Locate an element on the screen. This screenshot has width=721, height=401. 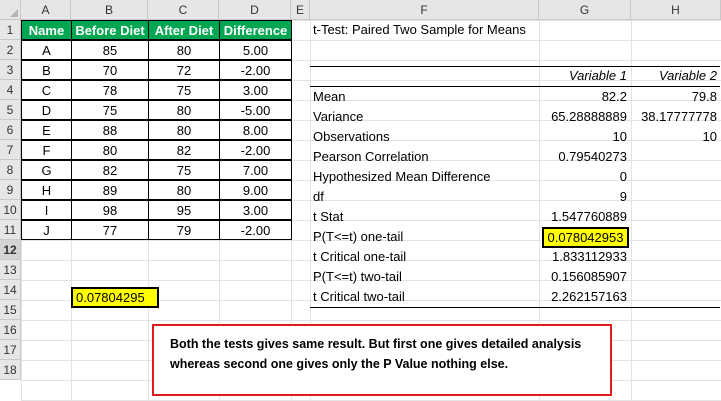
table-header-before-diet: Before Diet is located at coordinates (110, 30).